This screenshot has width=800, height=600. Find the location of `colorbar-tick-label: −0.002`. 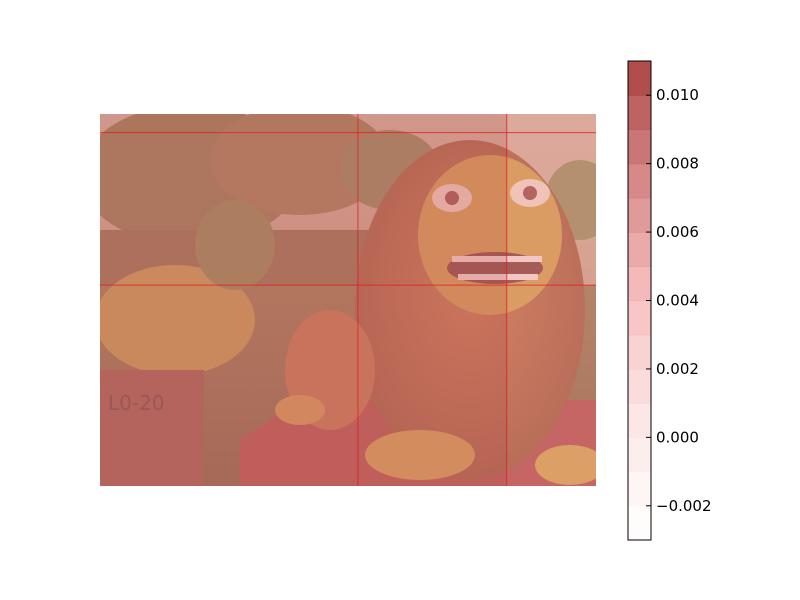

colorbar-tick-label: −0.002 is located at coordinates (684, 506).